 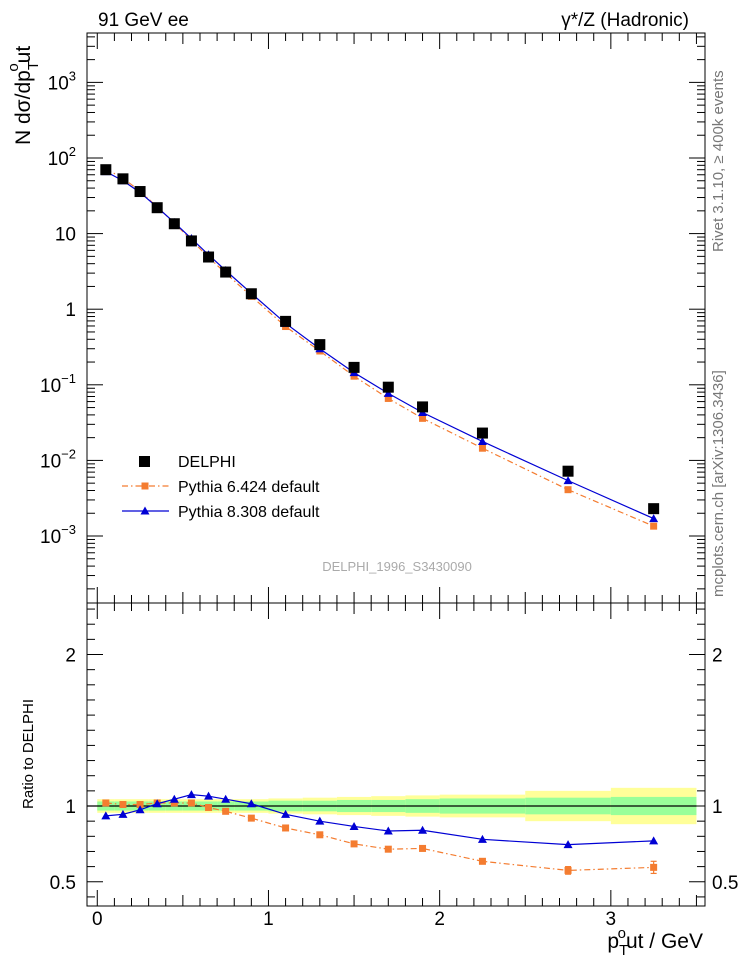 What do you see at coordinates (717, 656) in the screenshot?
I see `ratio-y-tick-label-right: 2` at bounding box center [717, 656].